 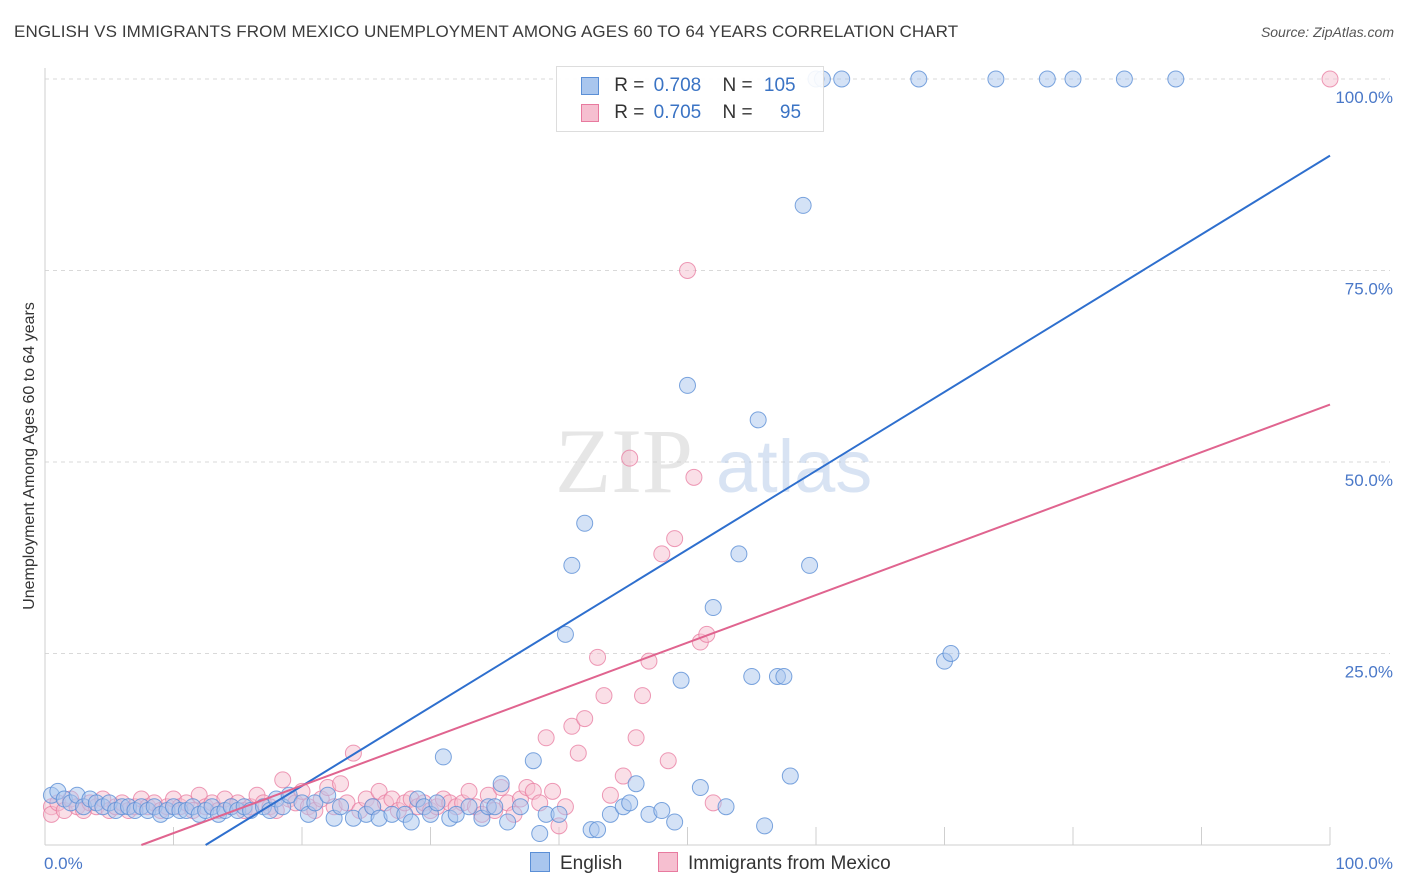 I want to click on legend-item-english: English, so click(x=576, y=863).